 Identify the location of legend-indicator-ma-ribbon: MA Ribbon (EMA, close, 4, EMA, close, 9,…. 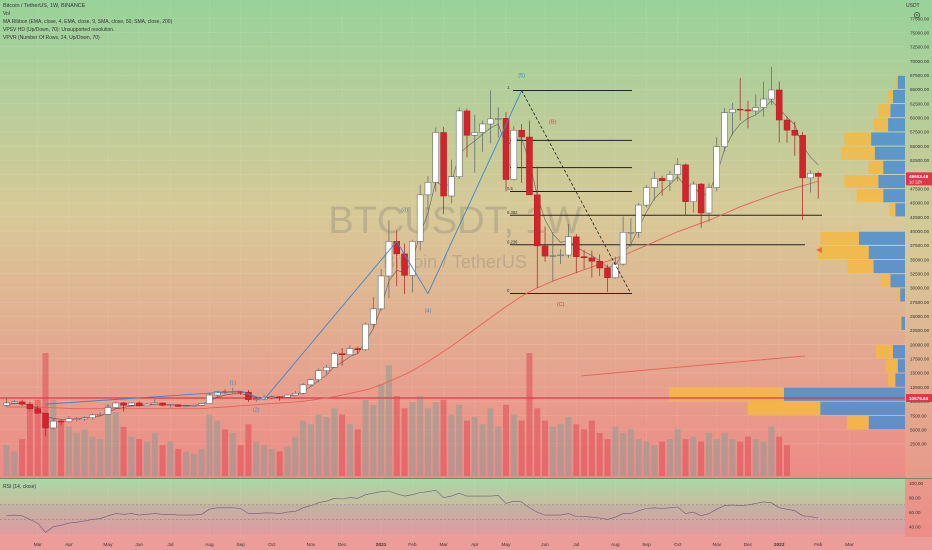
(88, 22).